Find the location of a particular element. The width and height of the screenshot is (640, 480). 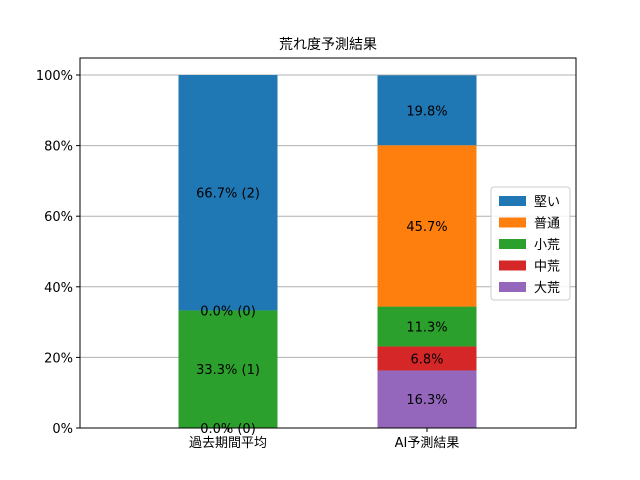

data-label: 19.8% is located at coordinates (426, 111).